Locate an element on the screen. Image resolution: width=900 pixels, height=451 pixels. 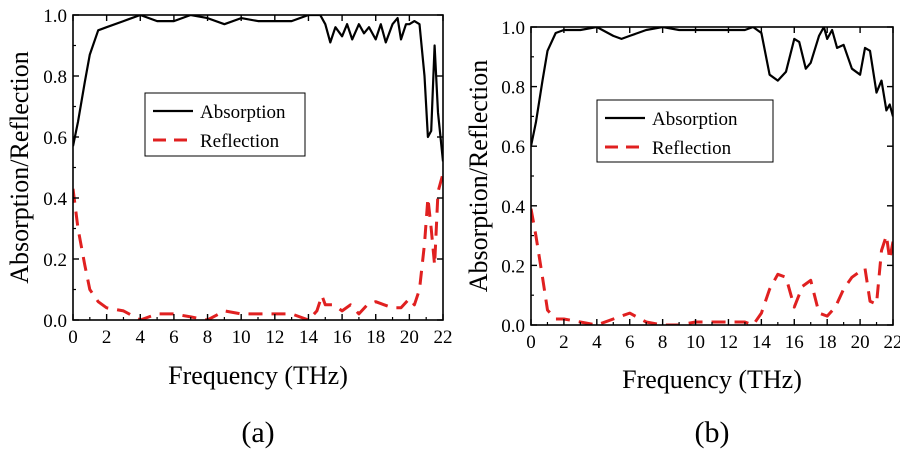
panel-label: (b) is located at coordinates (712, 432).